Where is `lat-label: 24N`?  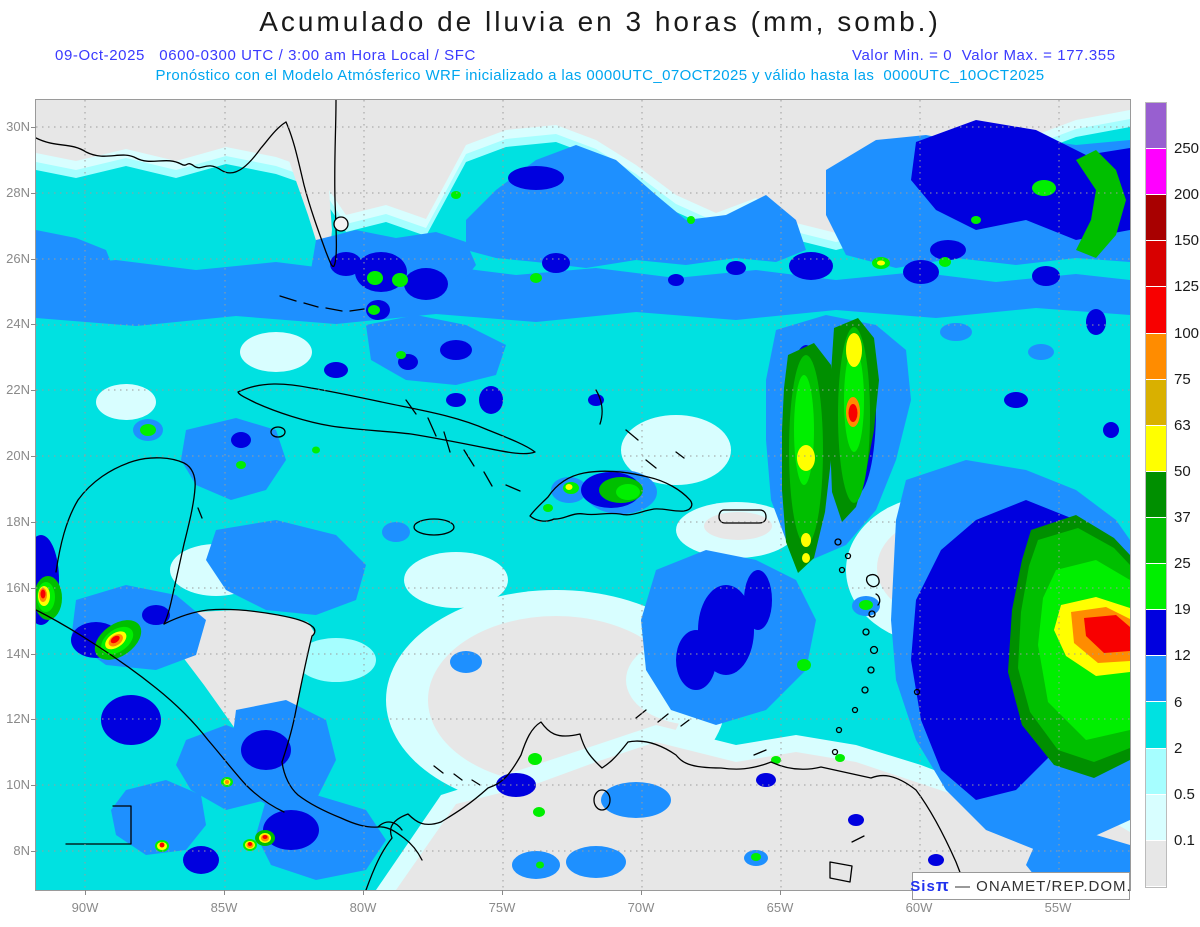
lat-label: 24N is located at coordinates (18, 324).